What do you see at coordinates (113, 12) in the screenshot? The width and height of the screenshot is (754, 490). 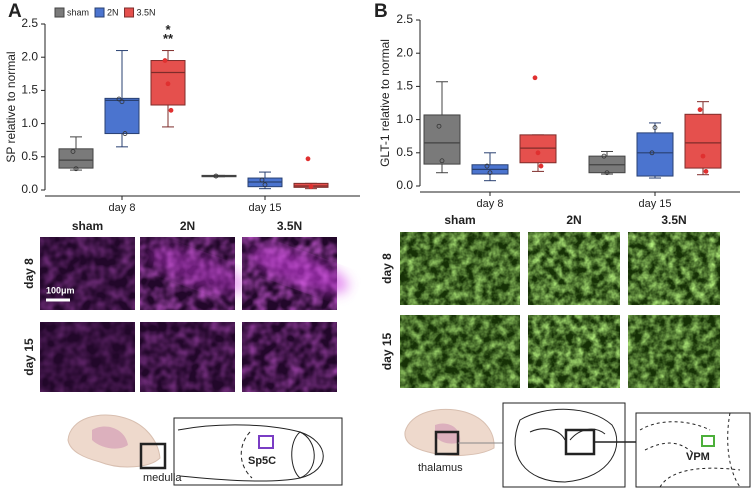 I see `legend-label: 2N` at bounding box center [113, 12].